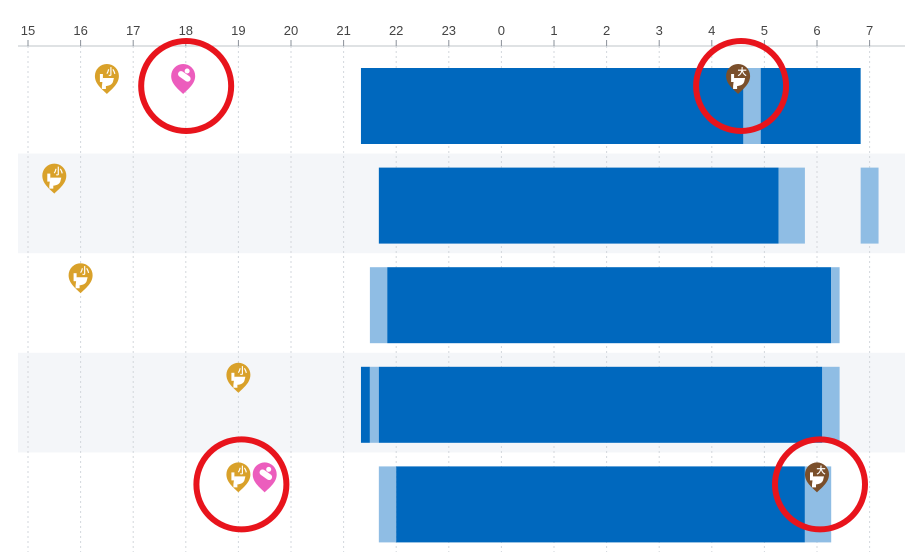 The image size is (910, 558). Describe the element at coordinates (816, 30) in the screenshot. I see `x-tick-label: 6` at that location.